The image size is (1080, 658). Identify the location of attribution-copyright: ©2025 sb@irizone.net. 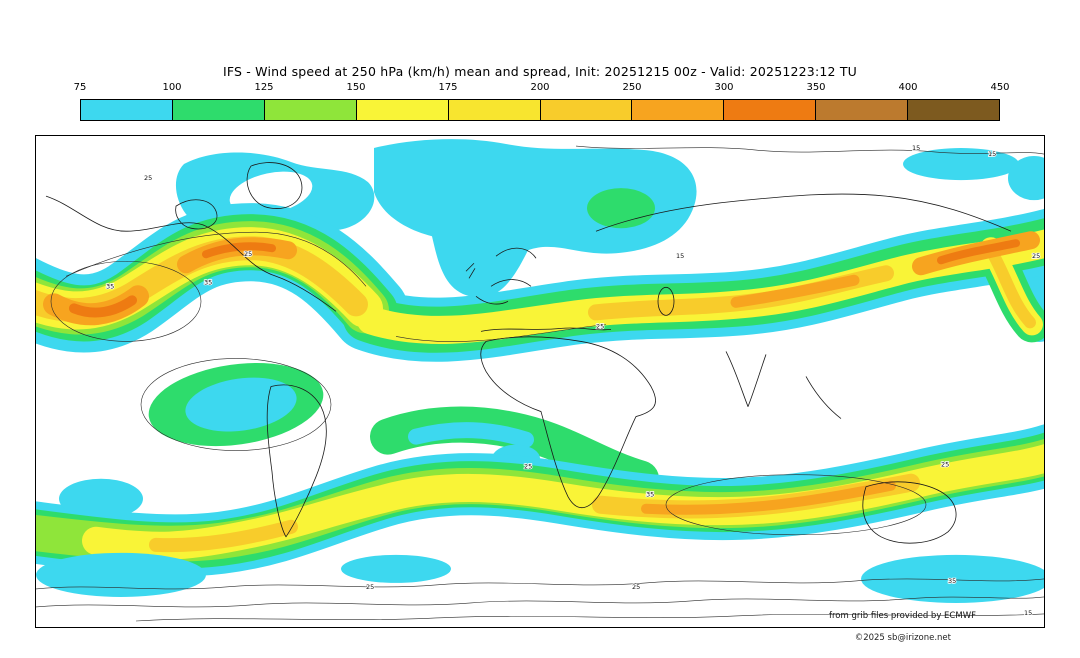
(902, 638).